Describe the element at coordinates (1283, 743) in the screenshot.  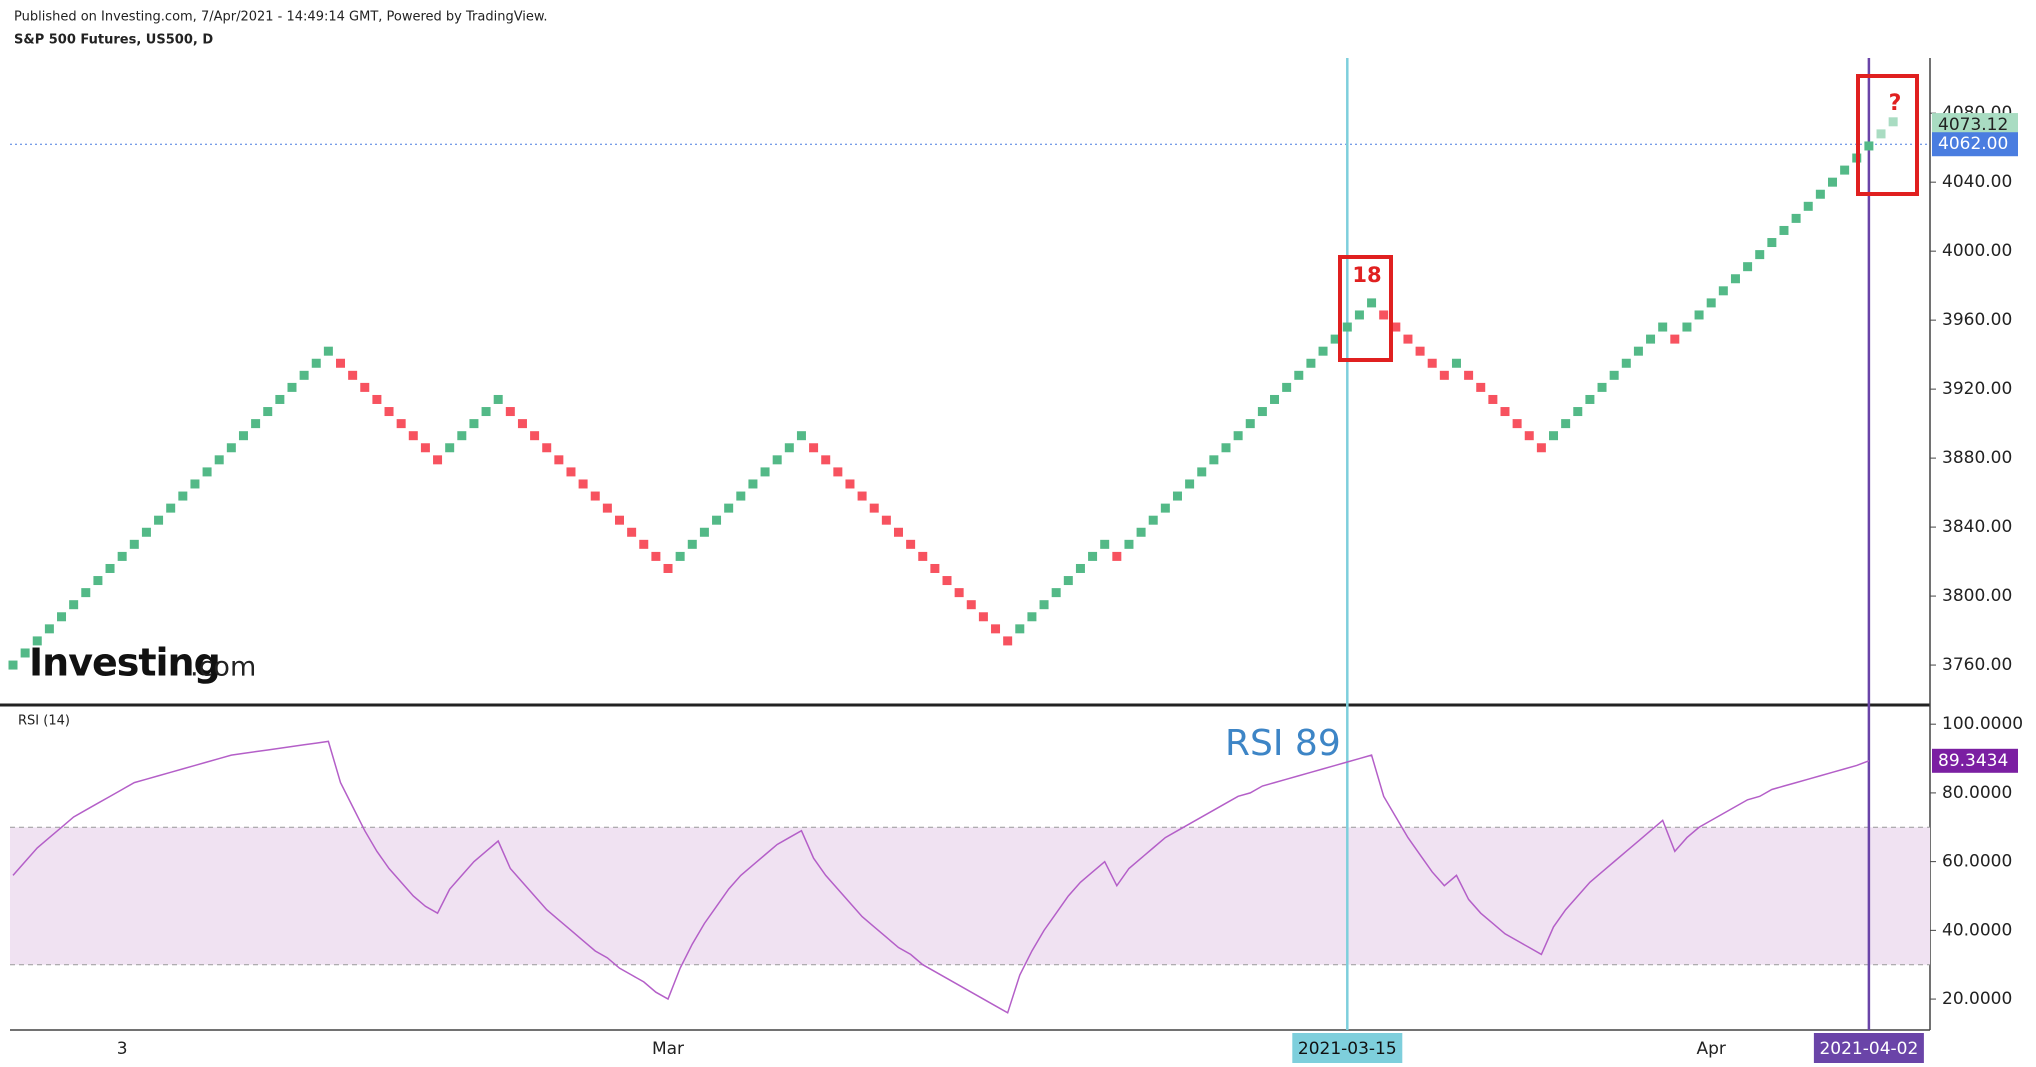
I see `rsi-annotation: RSI 89` at that location.